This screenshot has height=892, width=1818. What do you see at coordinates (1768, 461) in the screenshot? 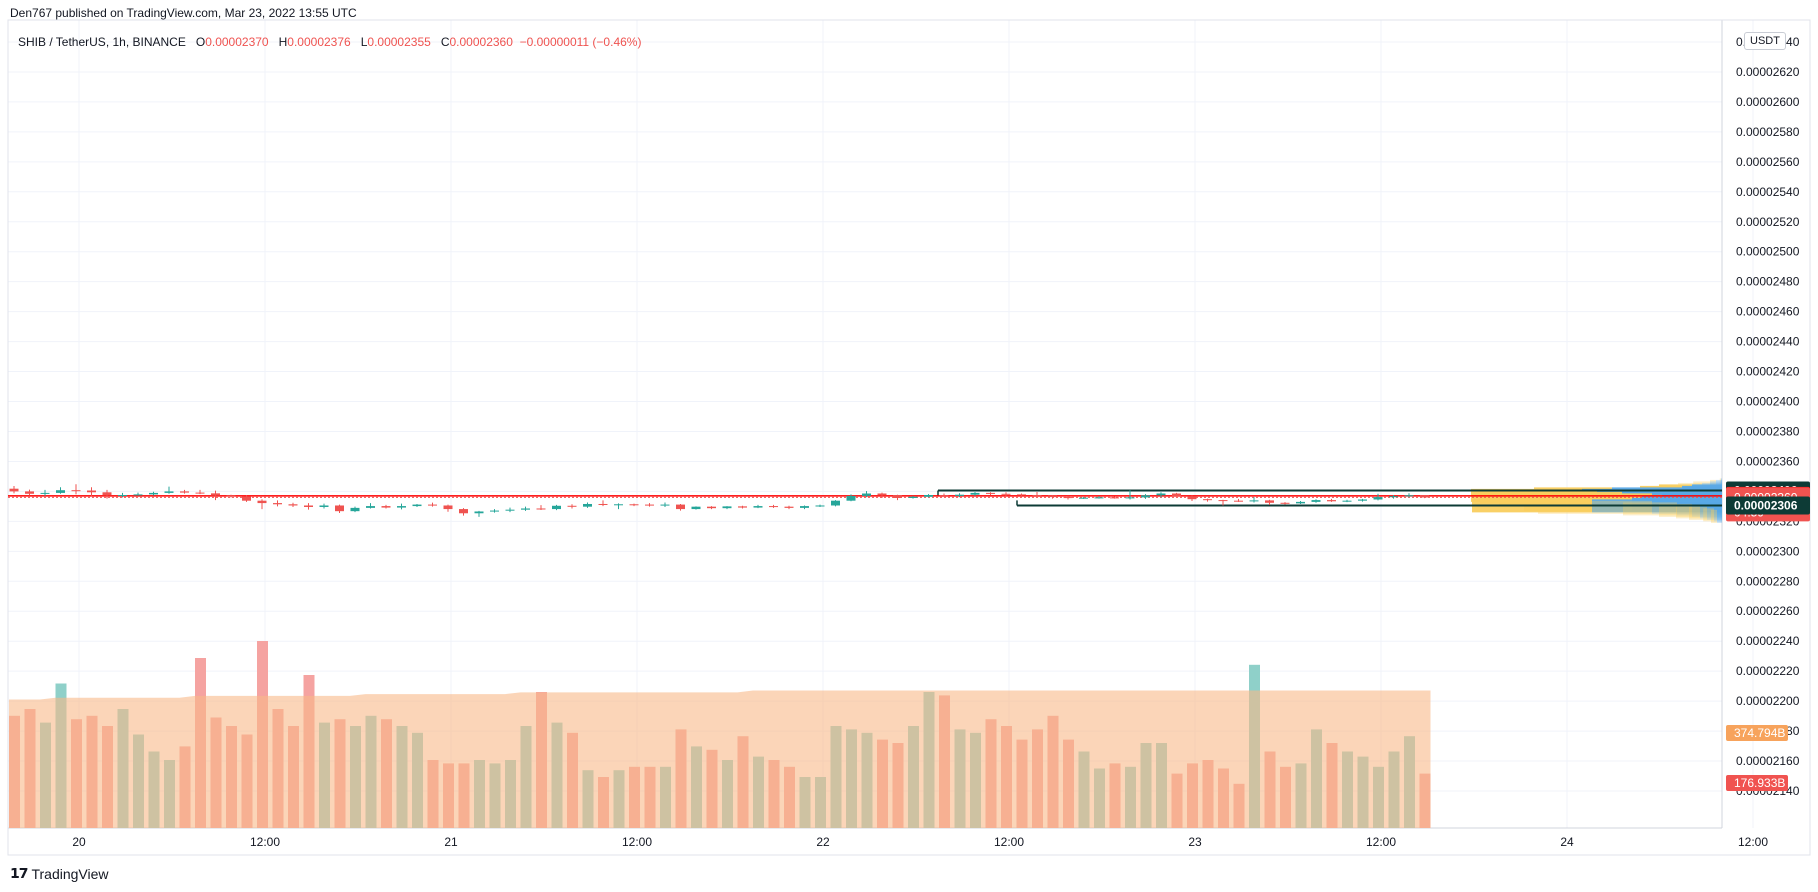
I see `price-tick-label: 0.00002360` at bounding box center [1768, 461].